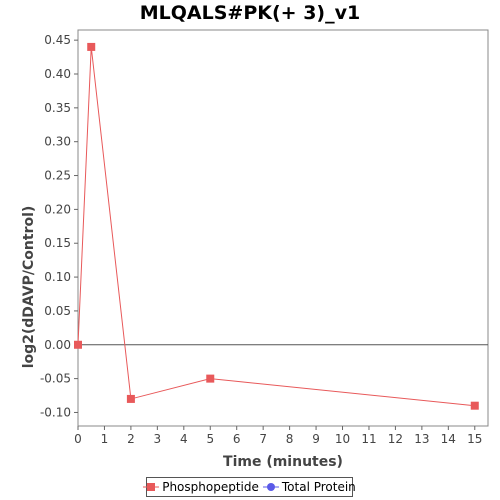 This screenshot has height=500, width=500. What do you see at coordinates (283, 462) in the screenshot?
I see `x-axis-label: Time (minutes)` at bounding box center [283, 462].